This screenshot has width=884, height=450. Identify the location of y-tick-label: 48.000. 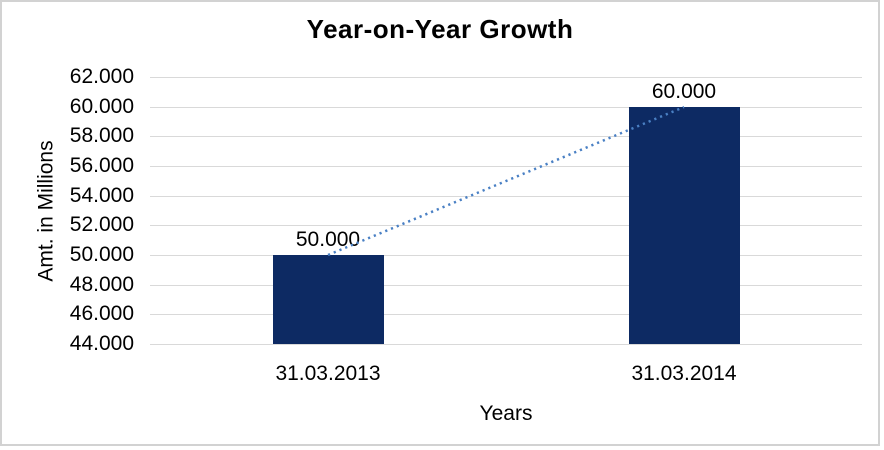
(101, 284).